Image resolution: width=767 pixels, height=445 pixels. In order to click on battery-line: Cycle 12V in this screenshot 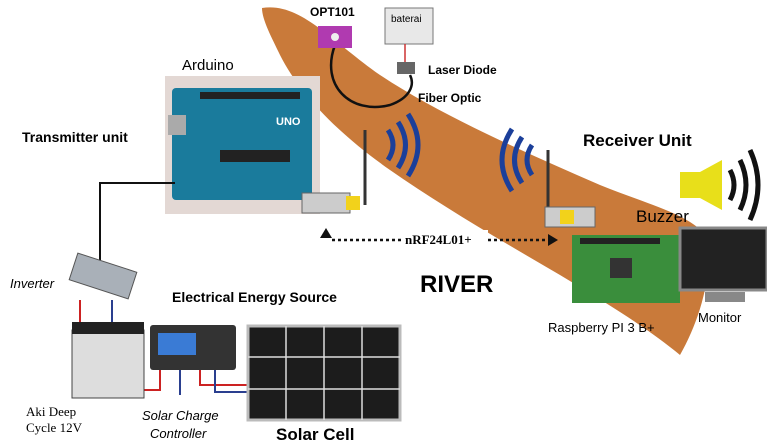, I will do `click(54, 427)`.